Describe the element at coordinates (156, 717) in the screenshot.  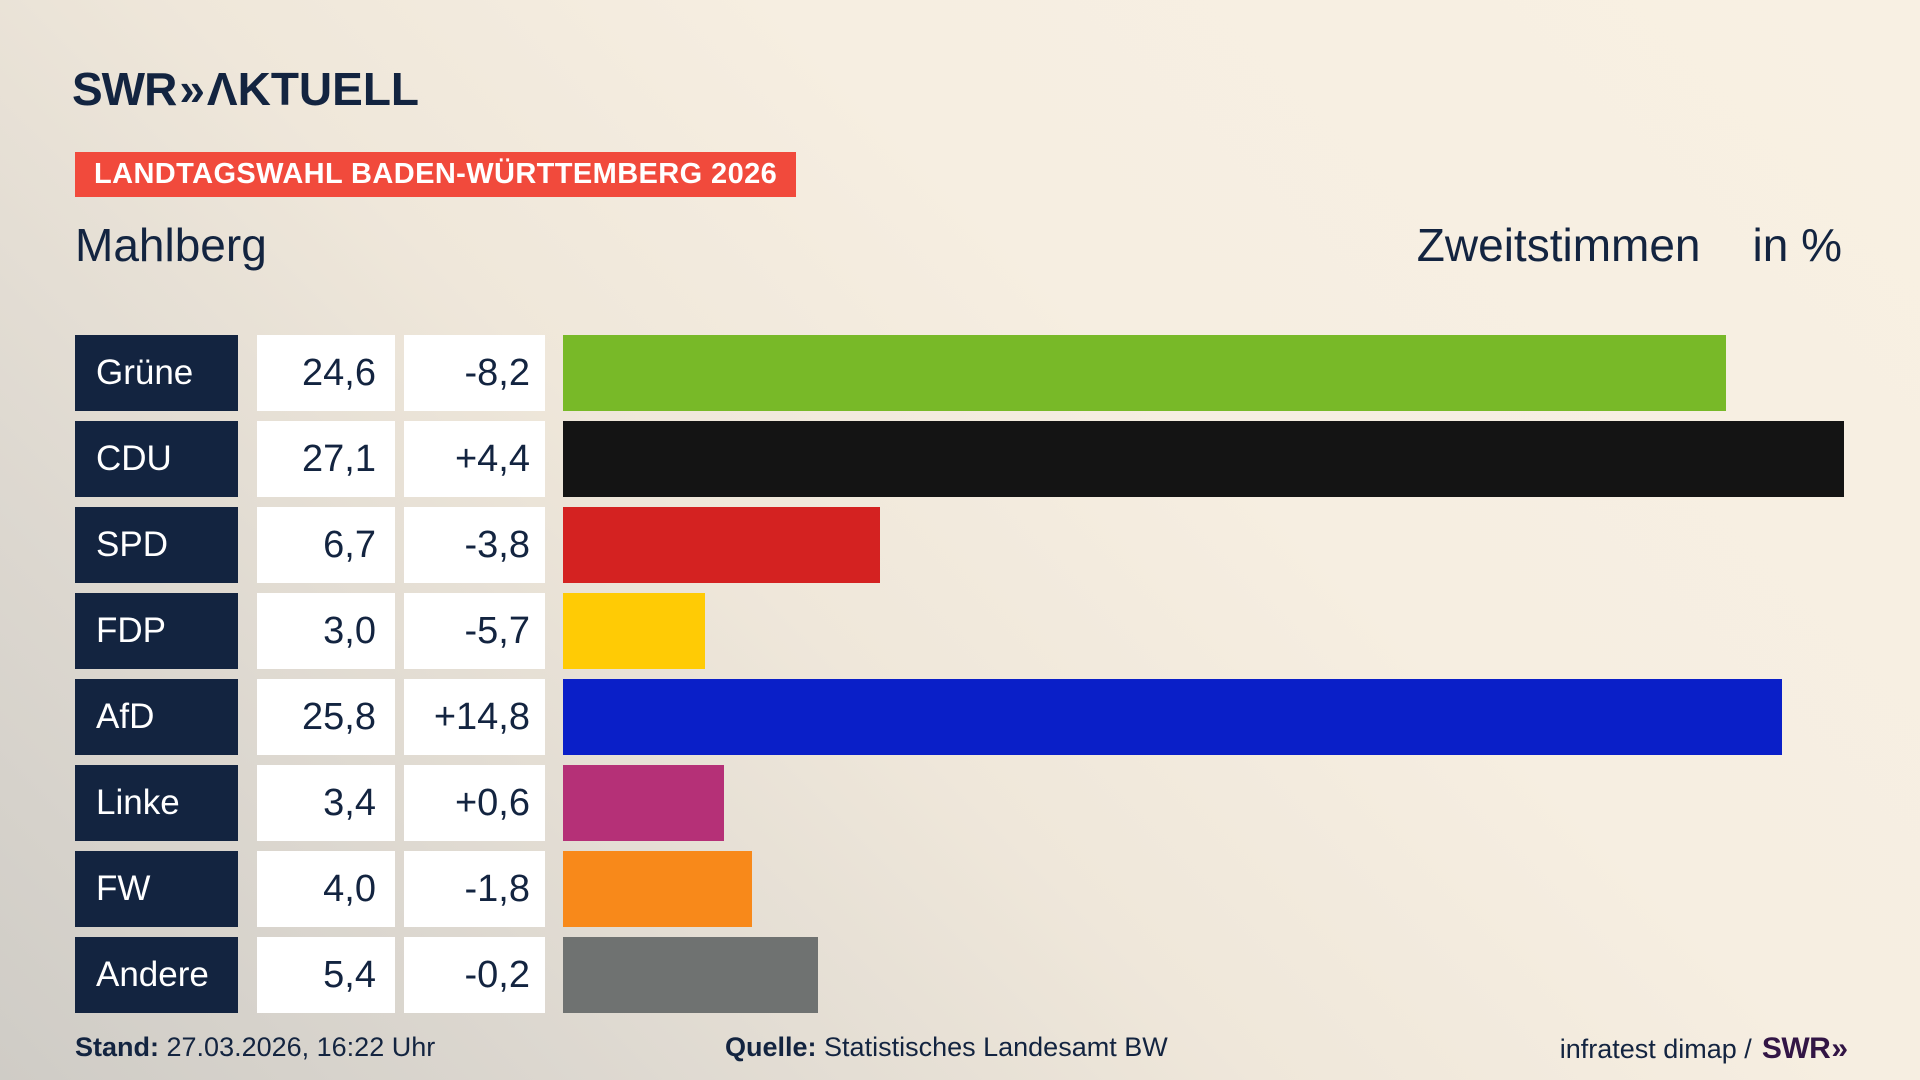
I see `party-label: AfD` at that location.